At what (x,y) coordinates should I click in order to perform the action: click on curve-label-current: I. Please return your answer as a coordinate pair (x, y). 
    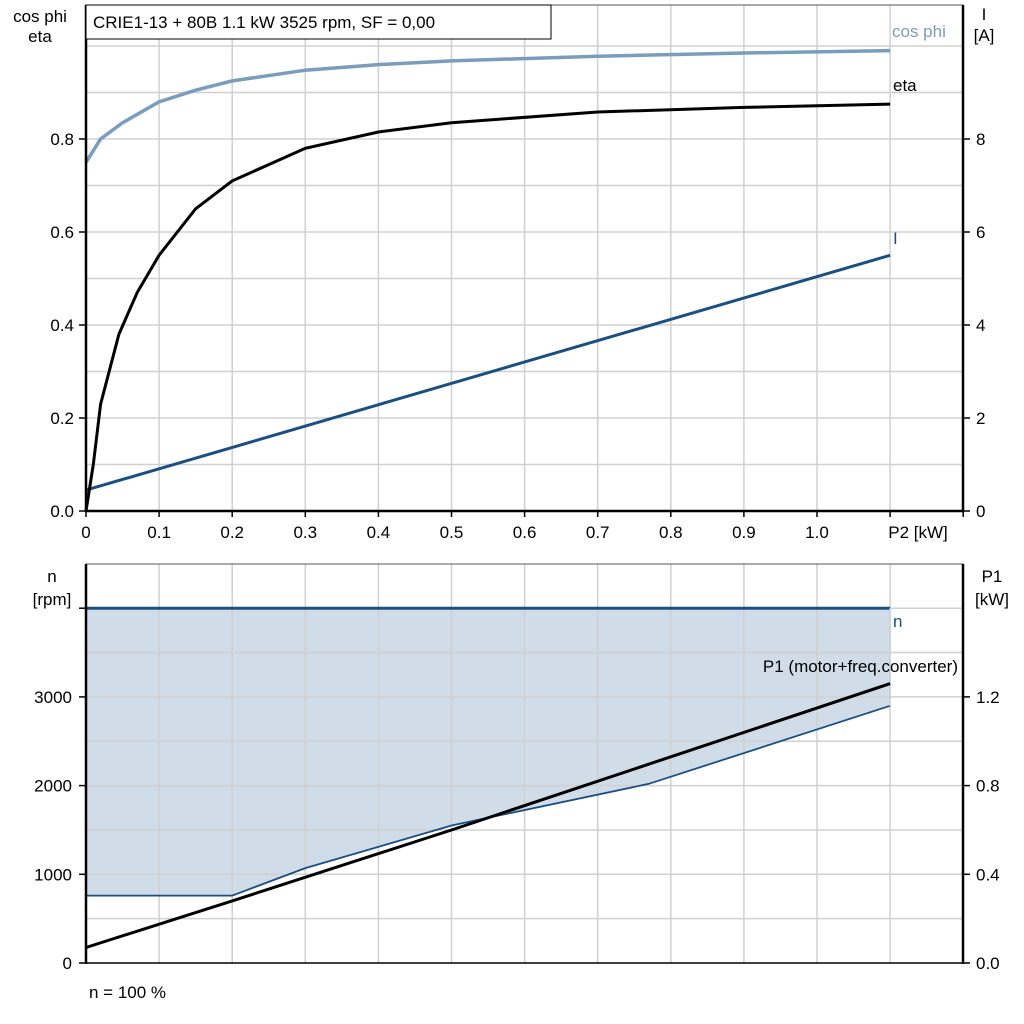
    Looking at the image, I should click on (895, 238).